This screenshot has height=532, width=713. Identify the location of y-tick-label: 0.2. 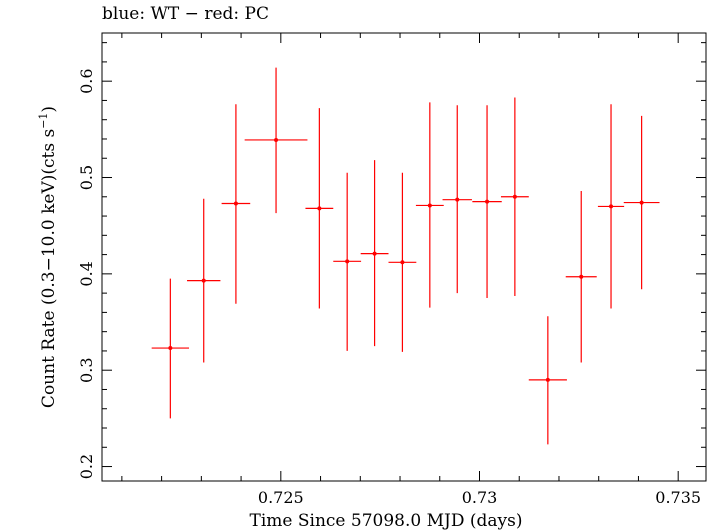
(86, 466).